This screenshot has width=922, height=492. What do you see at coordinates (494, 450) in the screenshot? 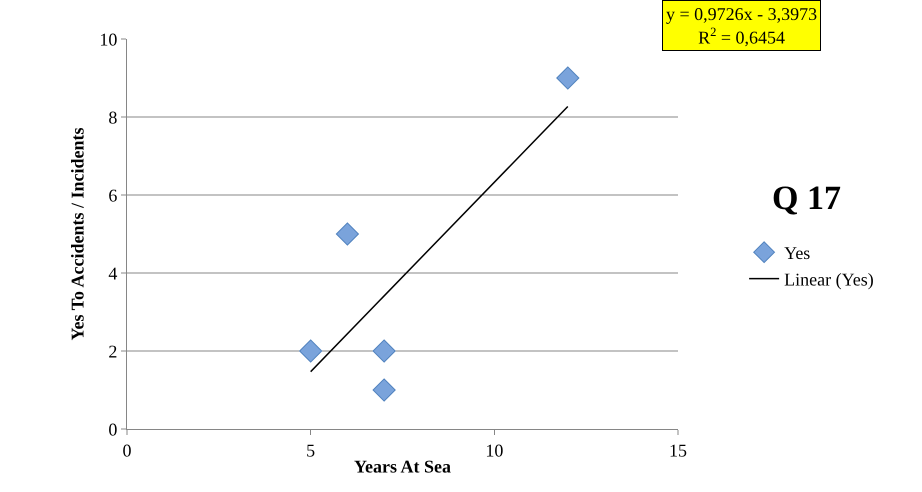
I see `x-tick-label: 10` at bounding box center [494, 450].